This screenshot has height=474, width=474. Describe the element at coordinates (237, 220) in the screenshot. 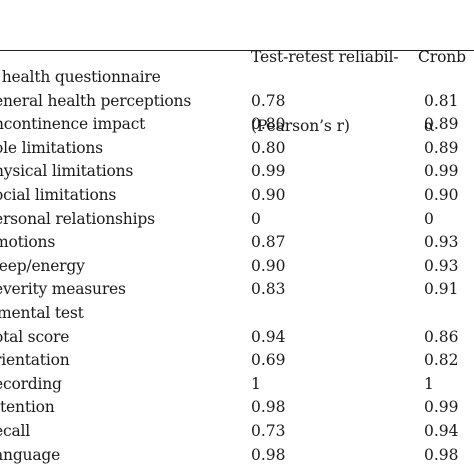

I see `table-row: ersonal relationships 0 0` at that location.